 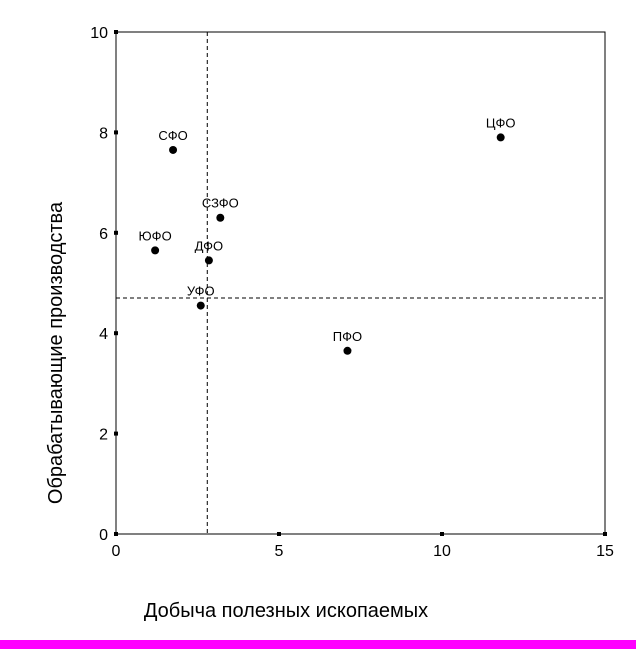 What do you see at coordinates (286, 611) in the screenshot?
I see `x-axis-title: Добыча полезных ископаемых` at bounding box center [286, 611].